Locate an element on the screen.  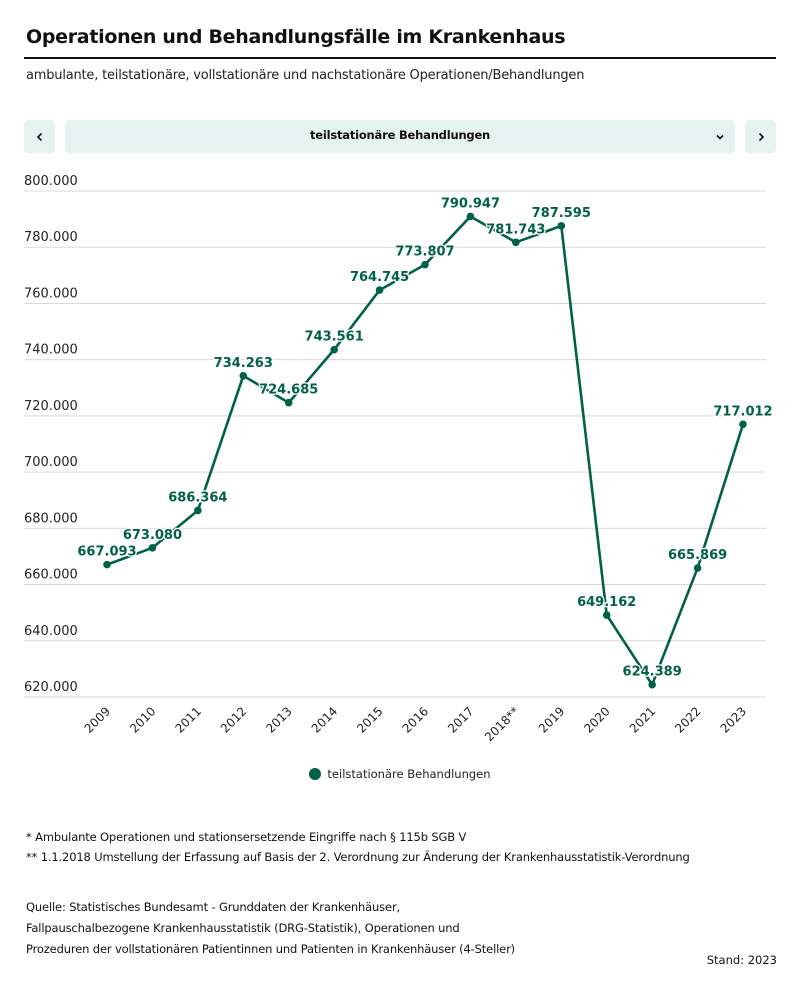
x-tick-label: 2020 is located at coordinates (596, 719).